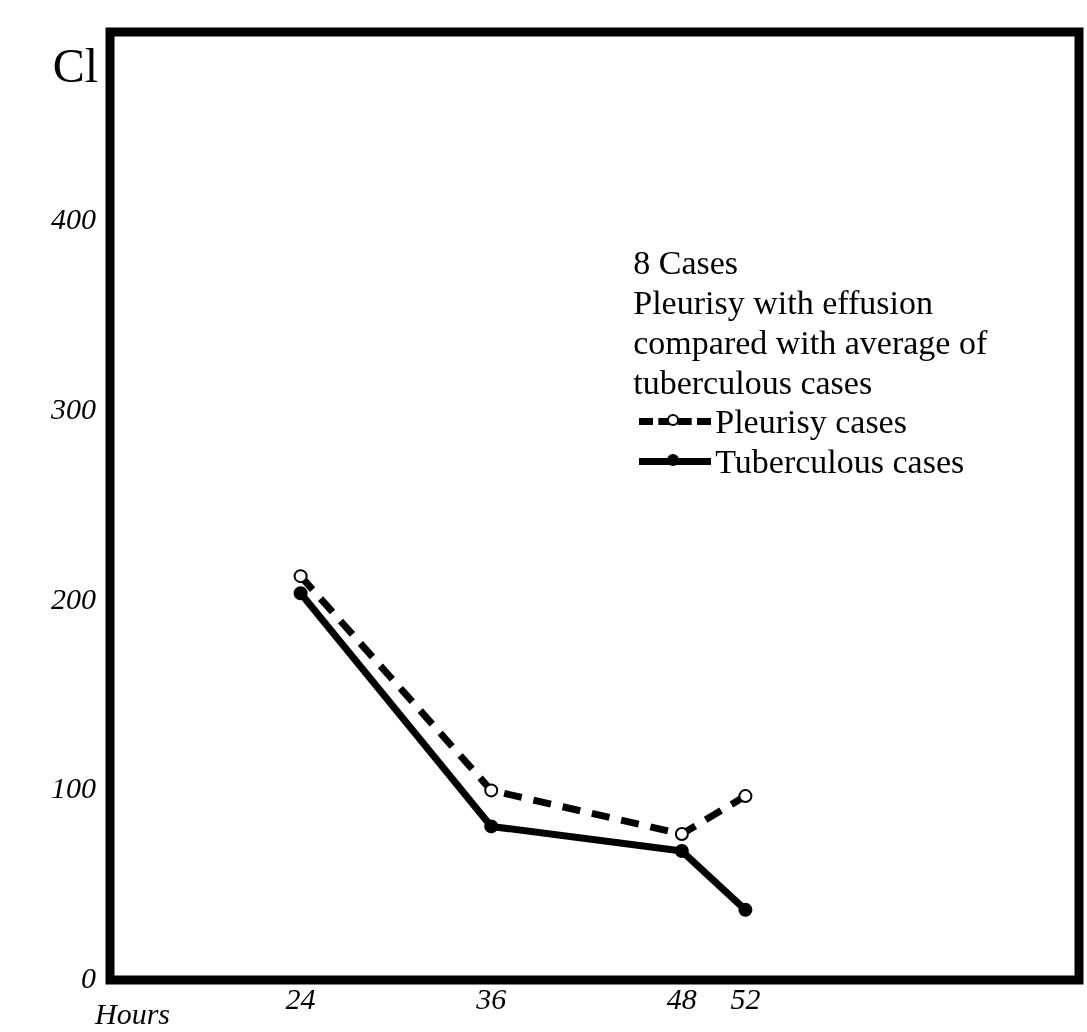 This screenshot has height=1032, width=1087. Describe the element at coordinates (88, 977) in the screenshot. I see `y-tick-label: 0` at that location.